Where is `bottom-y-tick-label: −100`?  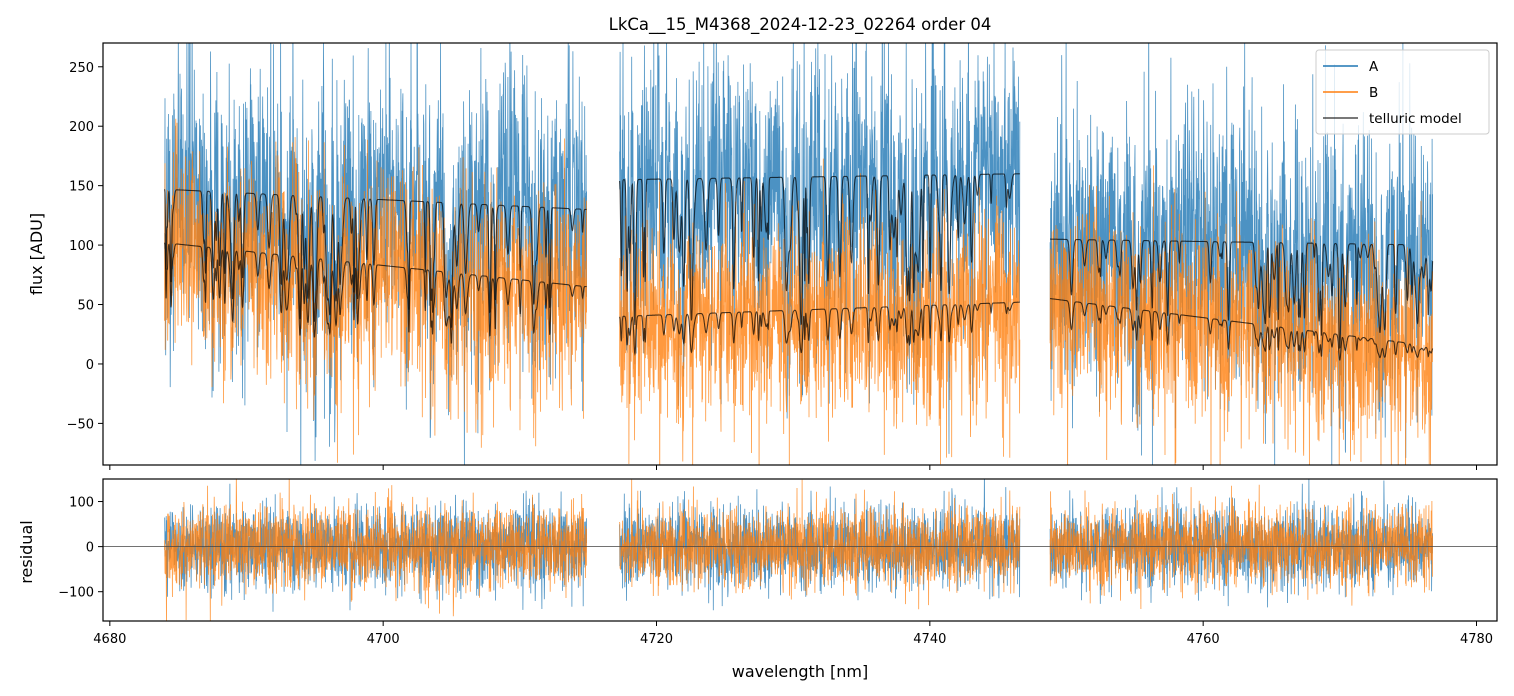
bottom-y-tick-label: −100 is located at coordinates (76, 593).